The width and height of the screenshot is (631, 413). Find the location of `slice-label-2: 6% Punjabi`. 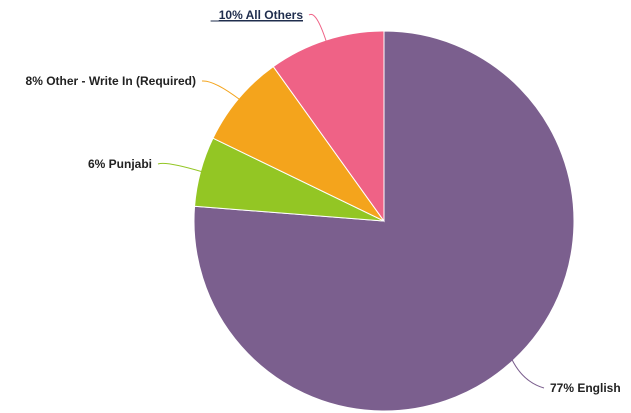

slice-label-2: 6% Punjabi is located at coordinates (120, 164).